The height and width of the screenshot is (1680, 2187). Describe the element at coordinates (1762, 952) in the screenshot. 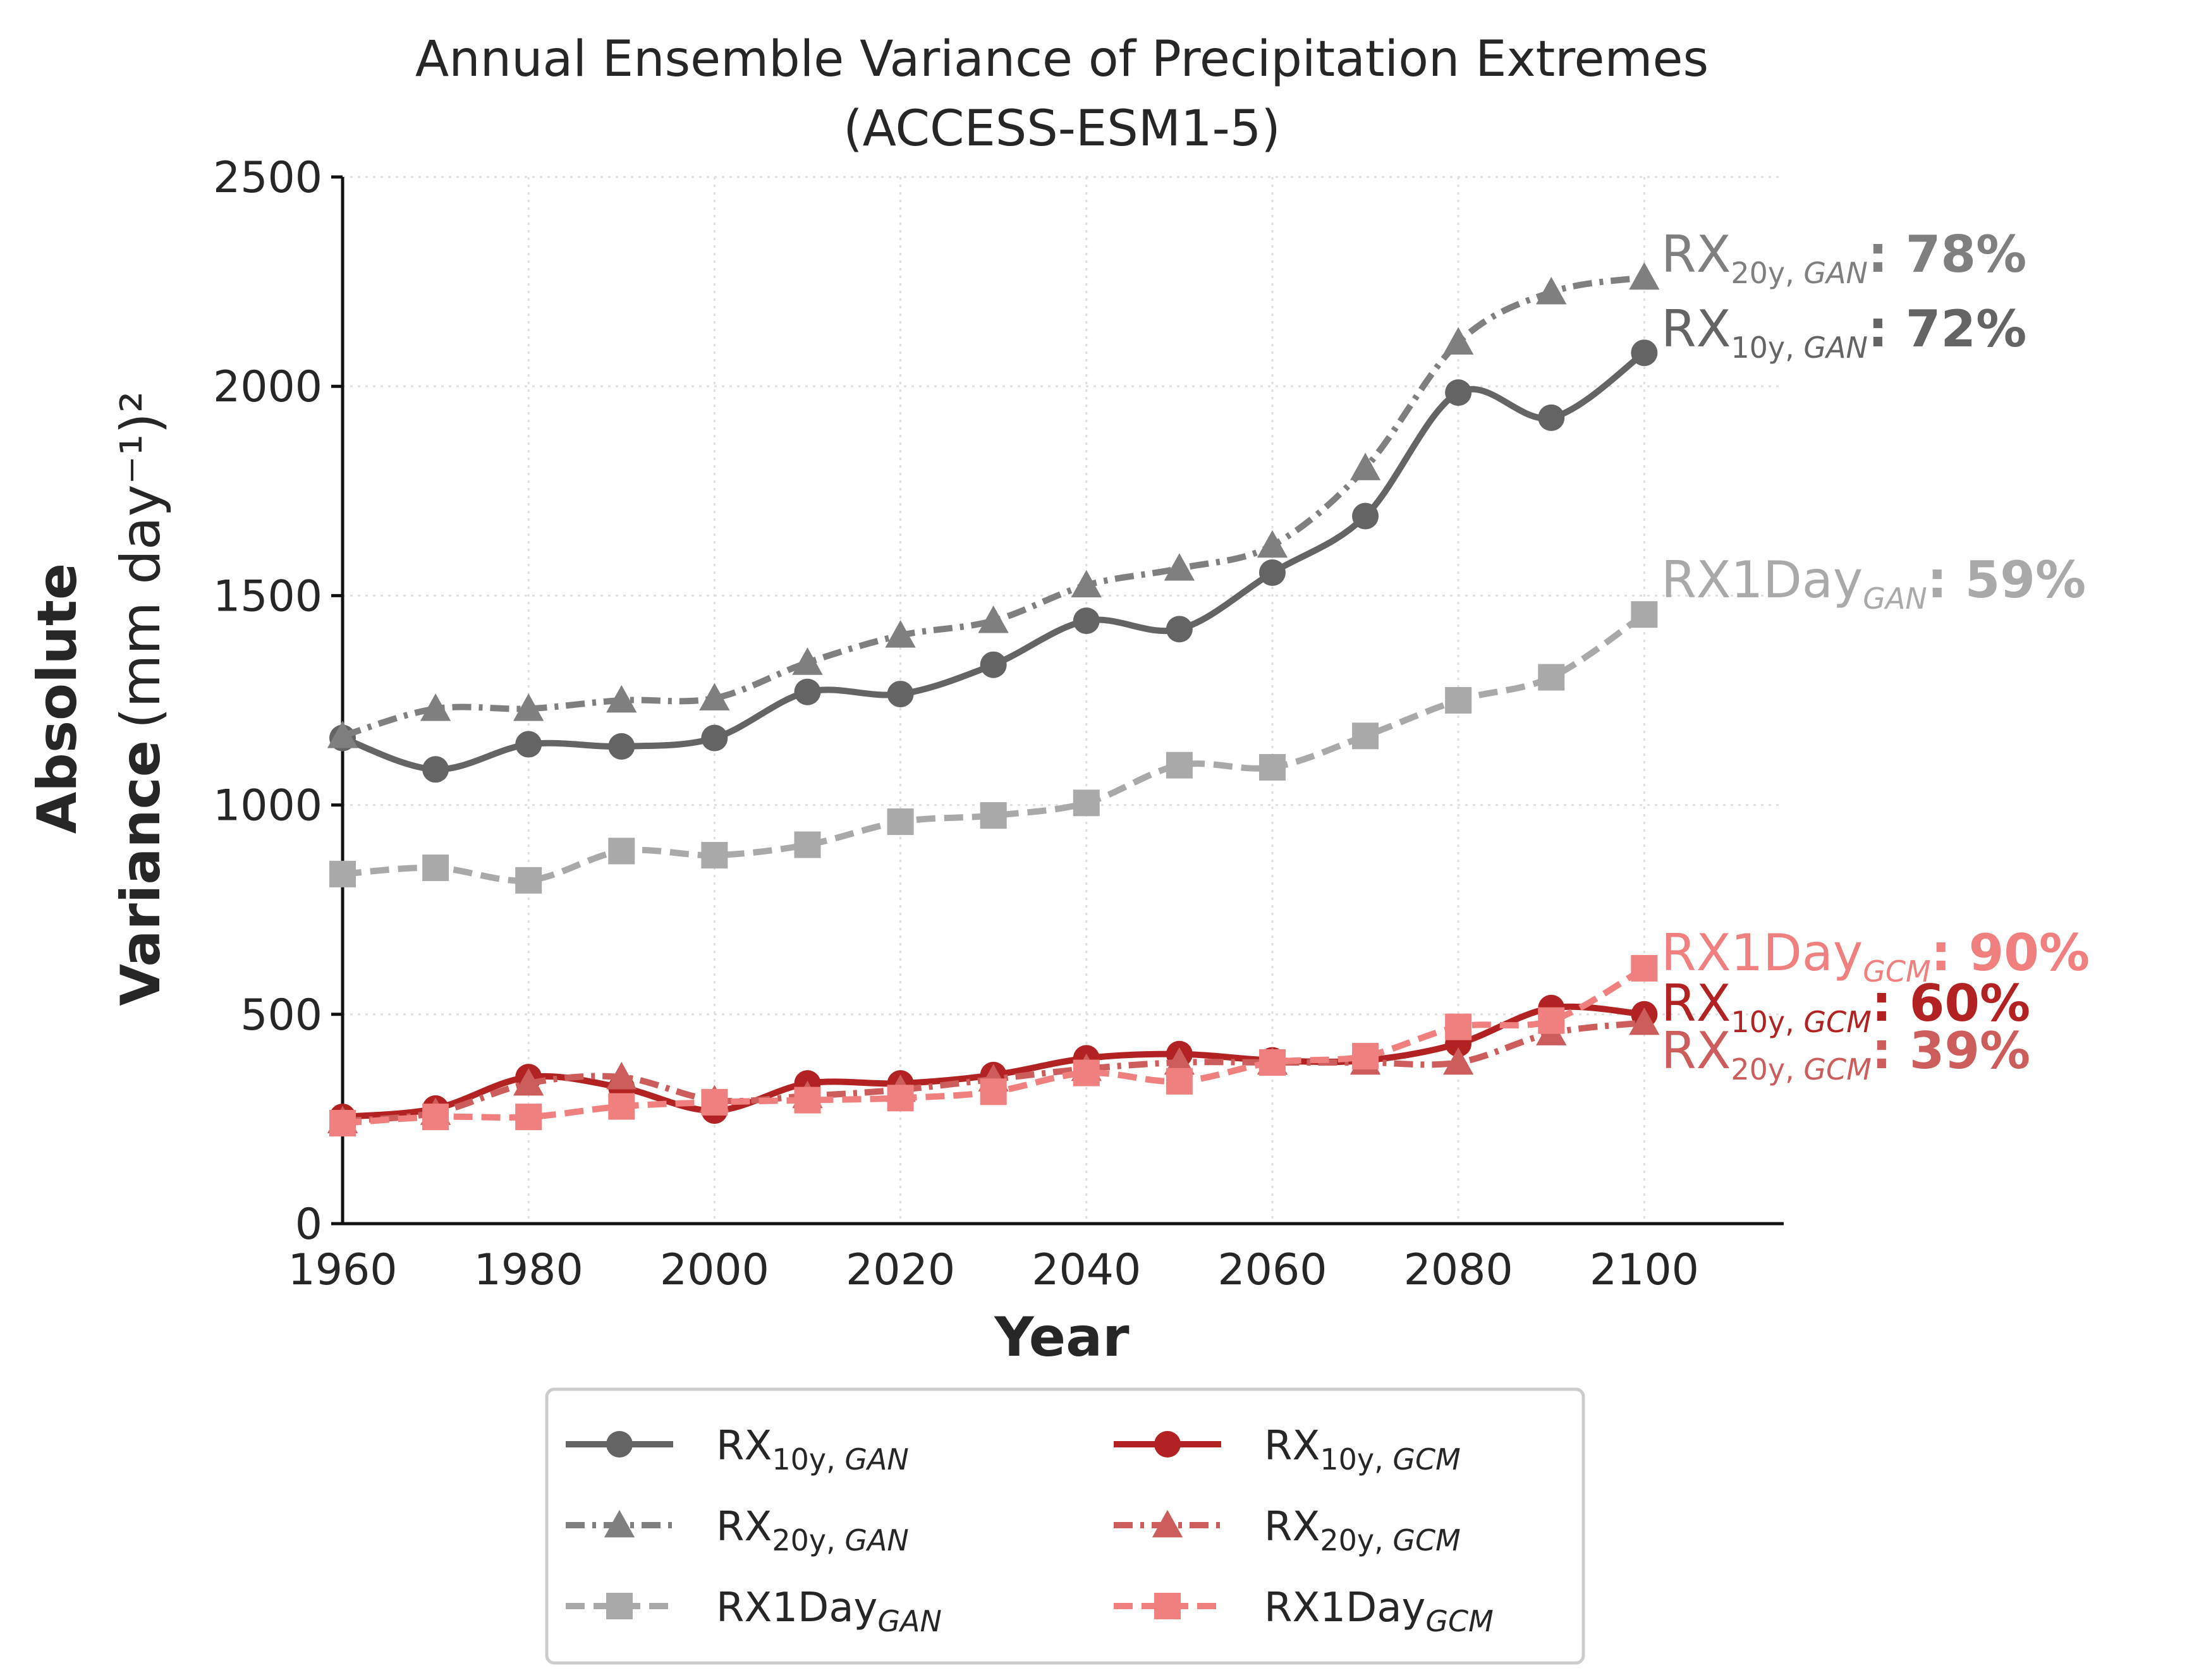

I see `end-label-base: RX1Day` at that location.